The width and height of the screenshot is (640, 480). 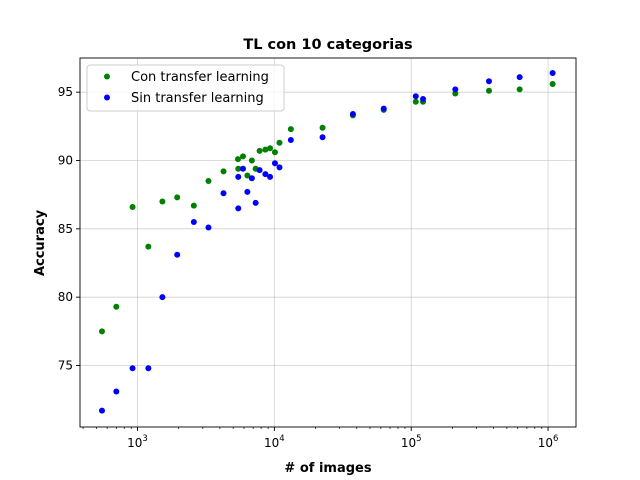 What do you see at coordinates (327, 45) in the screenshot?
I see `chart-title: TL con 10 categorias` at bounding box center [327, 45].